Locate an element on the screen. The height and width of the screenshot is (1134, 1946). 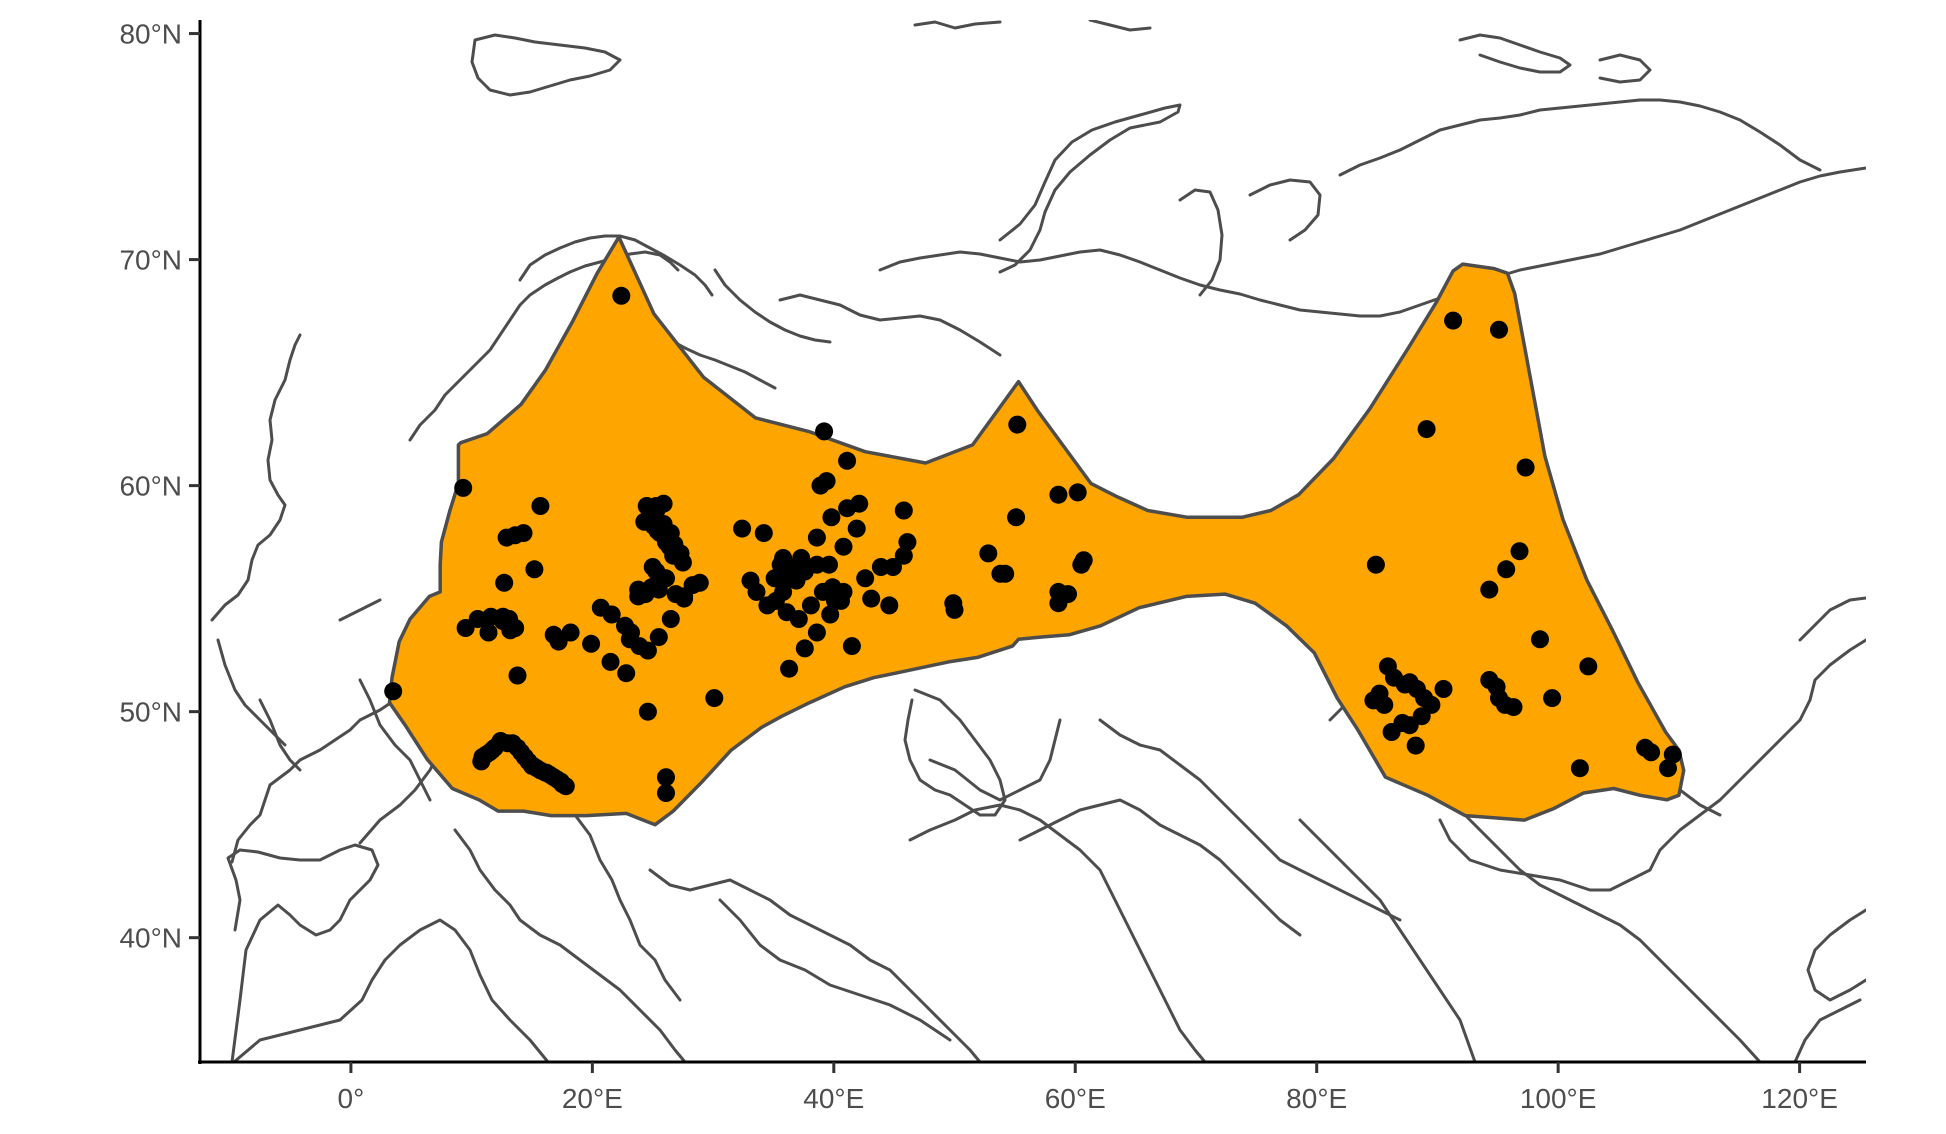
x-axis-ticks: 0° 20°E 40°E 60°E 80°E 100°E 120°E is located at coordinates (1088, 1088).